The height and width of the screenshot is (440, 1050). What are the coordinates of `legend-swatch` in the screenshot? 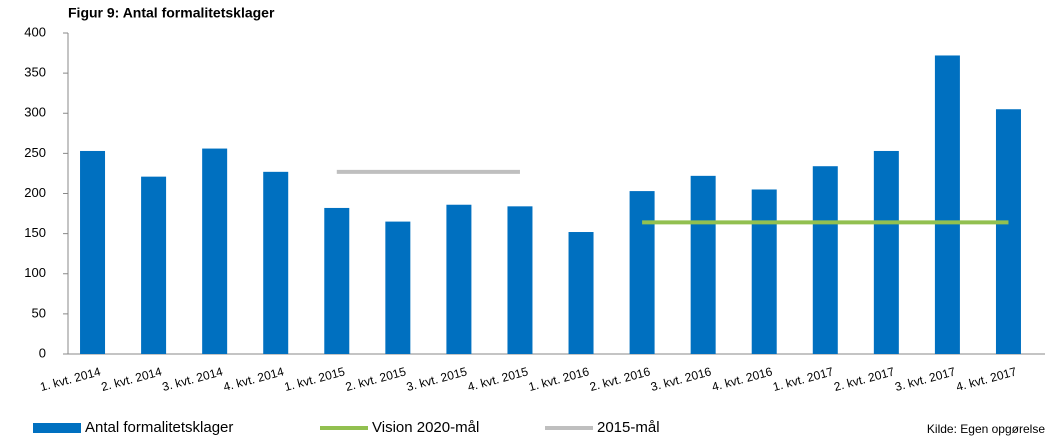 It's located at (57, 428).